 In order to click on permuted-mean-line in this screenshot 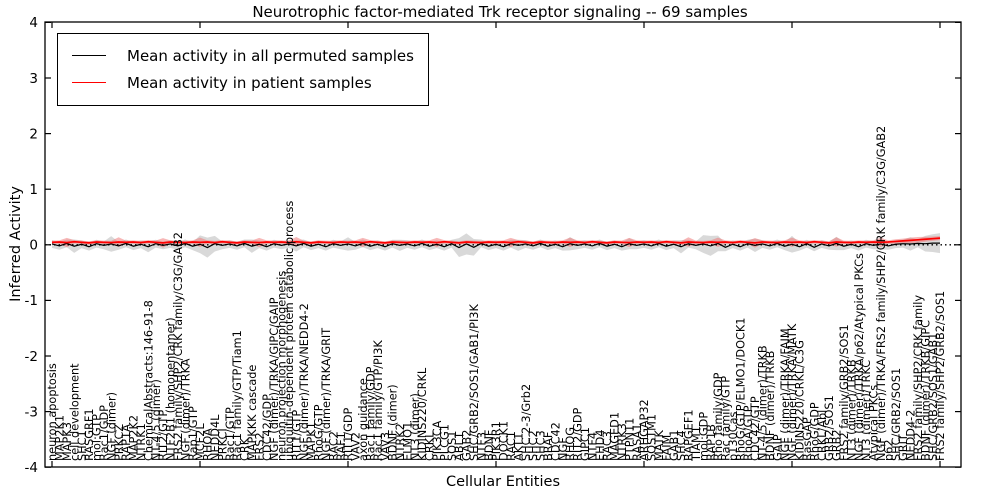, I will do `click(495, 245)`.